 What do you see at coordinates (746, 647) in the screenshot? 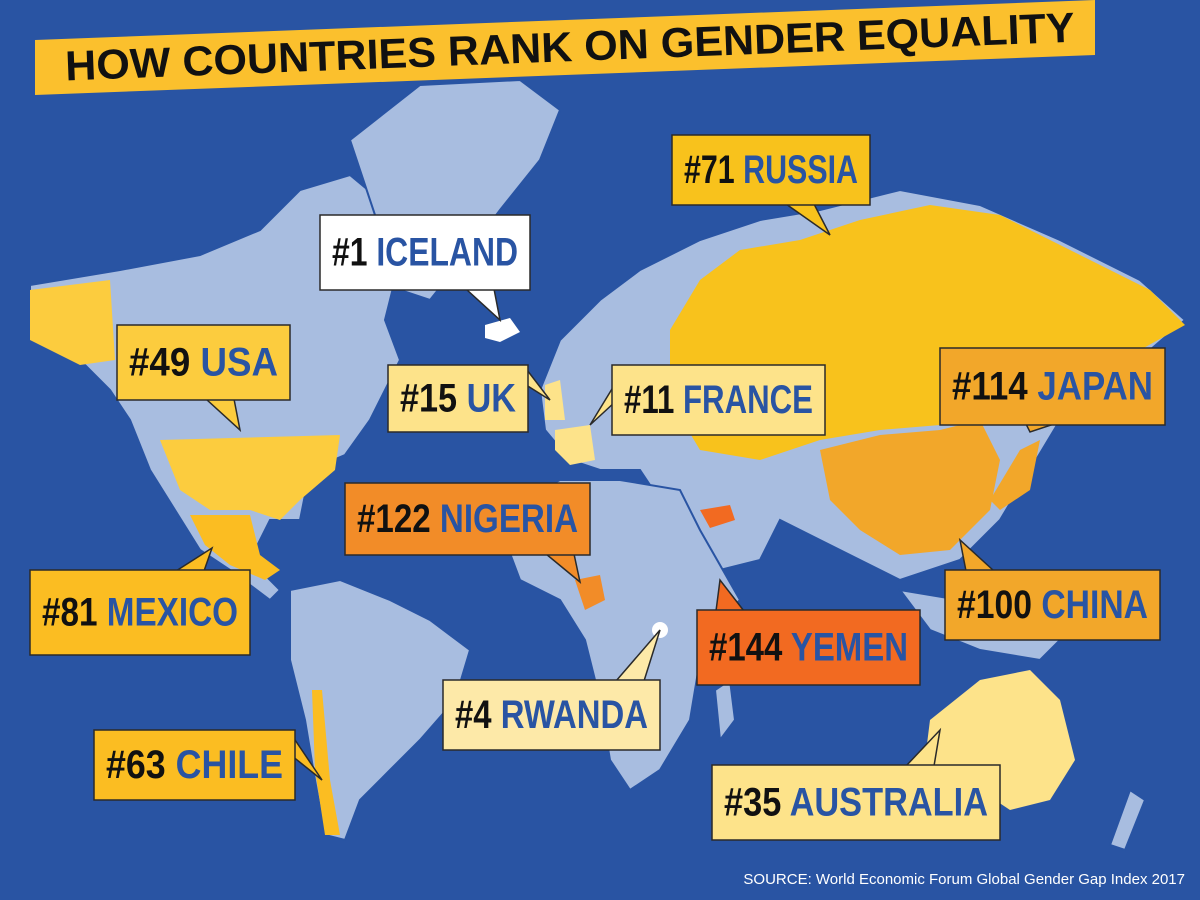
I see `rank: #144` at bounding box center [746, 647].